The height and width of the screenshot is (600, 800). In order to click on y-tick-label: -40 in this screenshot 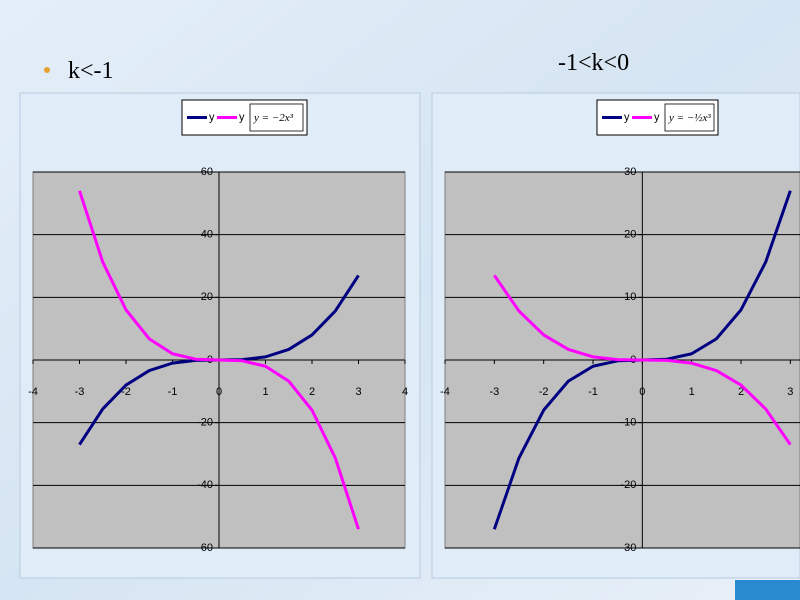, I will do `click(205, 485)`.